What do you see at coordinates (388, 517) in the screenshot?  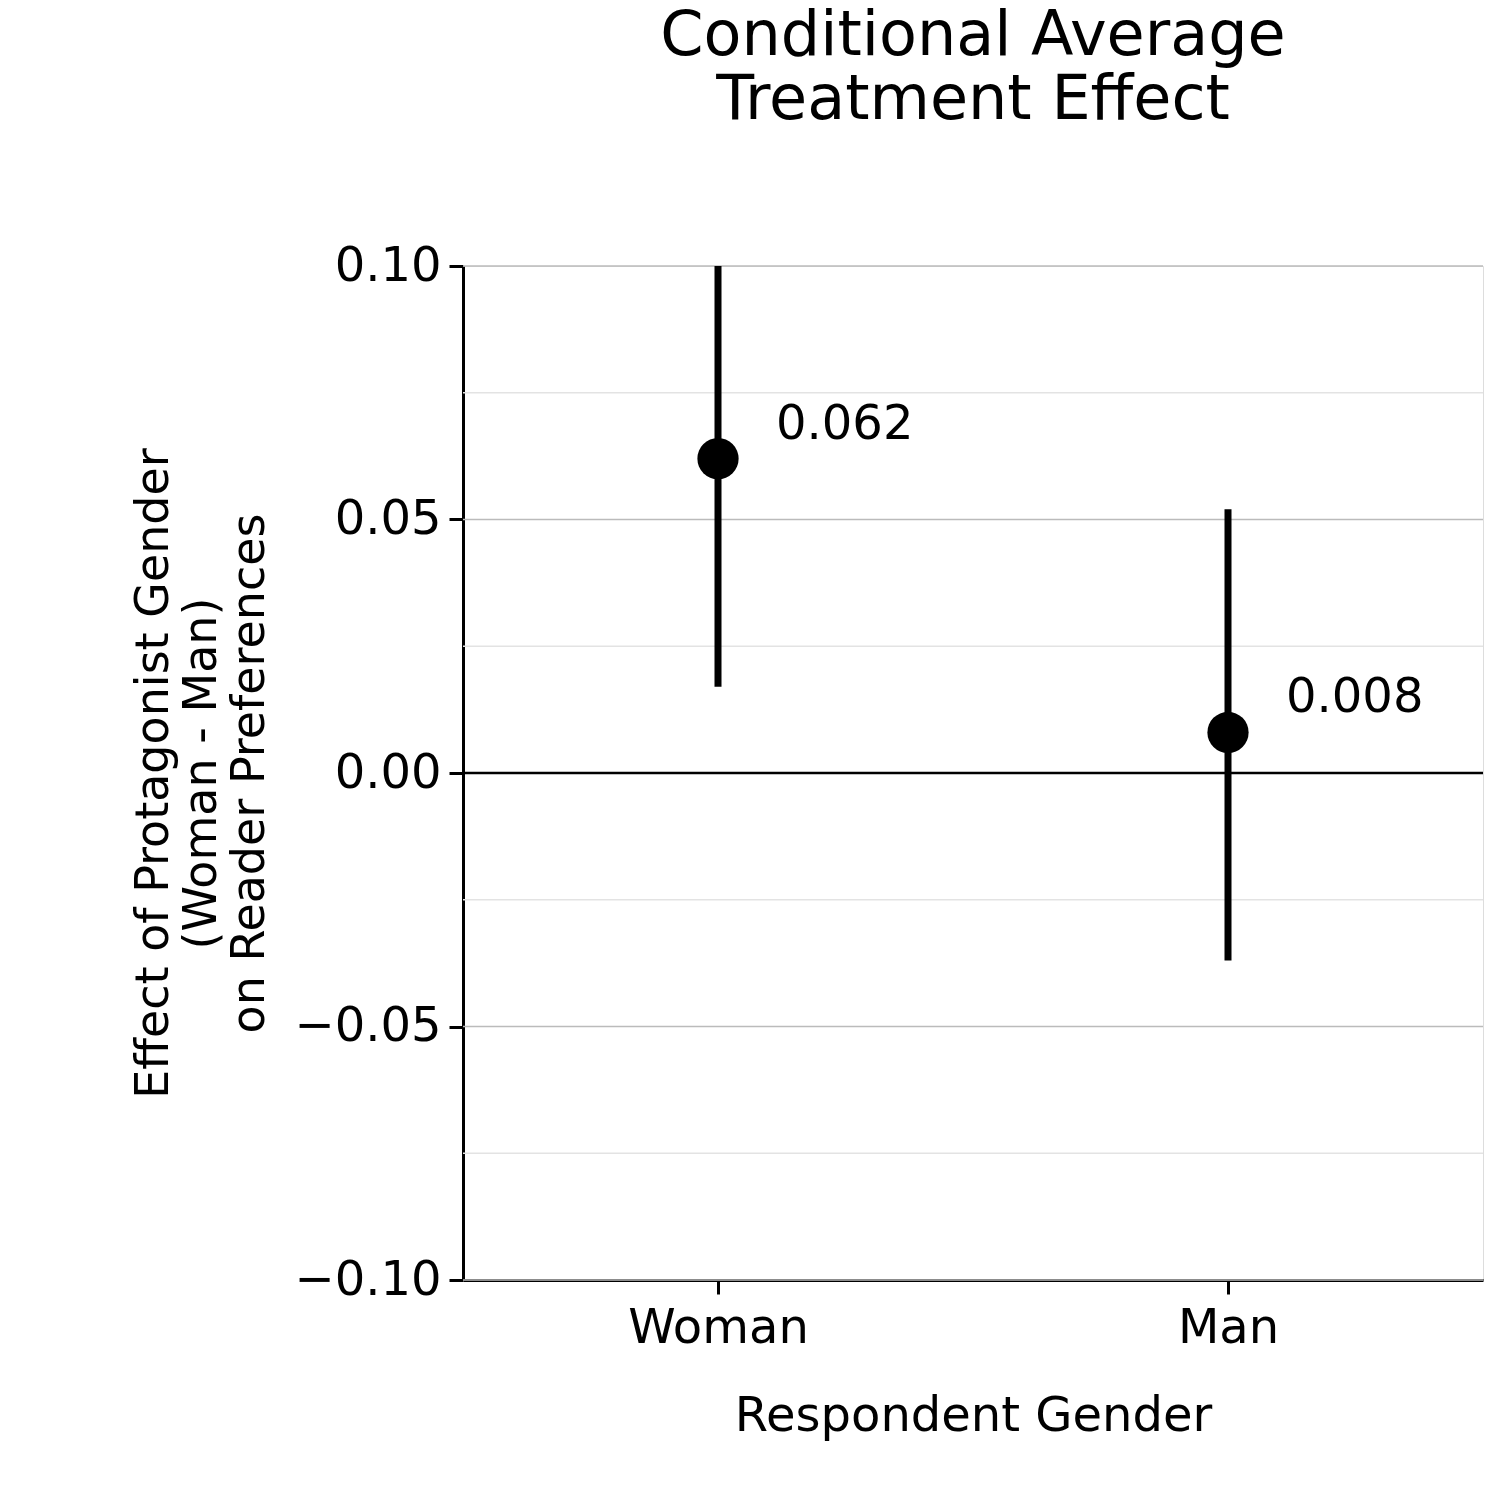 I see `y-tick-label: 0.05` at bounding box center [388, 517].